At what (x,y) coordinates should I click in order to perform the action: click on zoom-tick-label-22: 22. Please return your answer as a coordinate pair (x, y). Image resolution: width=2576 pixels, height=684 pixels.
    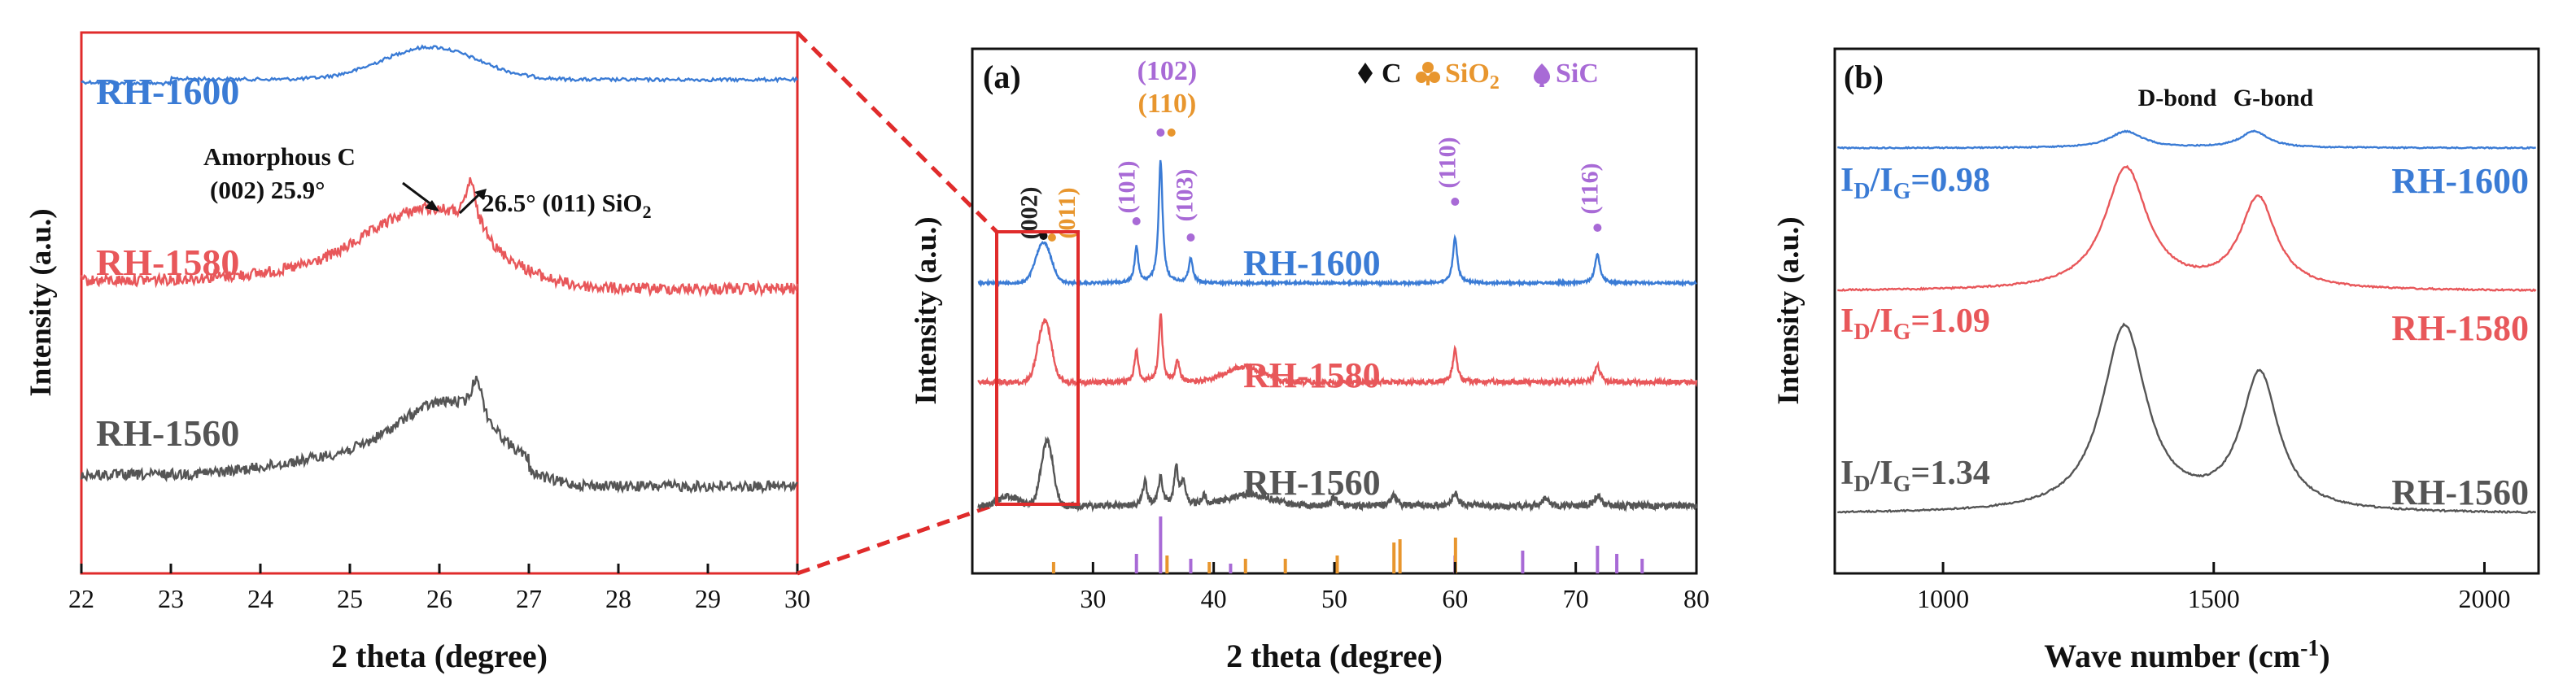
    Looking at the image, I should click on (81, 598).